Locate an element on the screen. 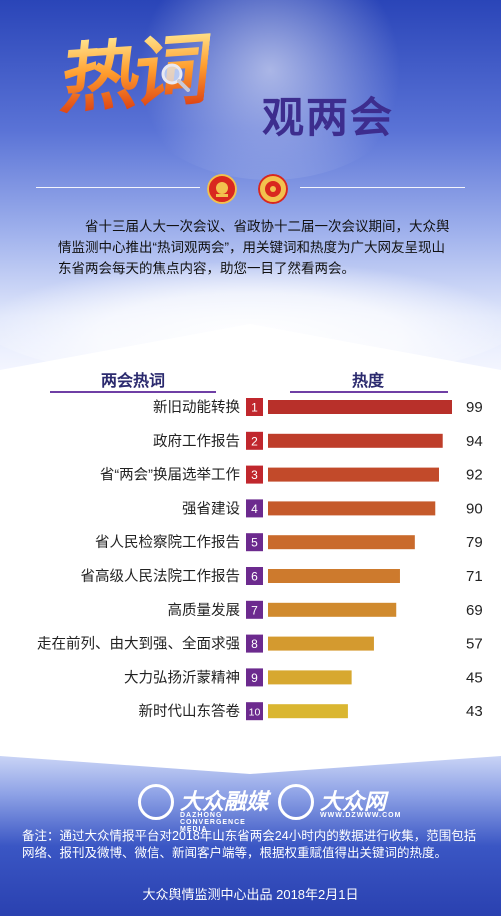 This screenshot has width=501, height=916. heat-value: 71 is located at coordinates (474, 576).